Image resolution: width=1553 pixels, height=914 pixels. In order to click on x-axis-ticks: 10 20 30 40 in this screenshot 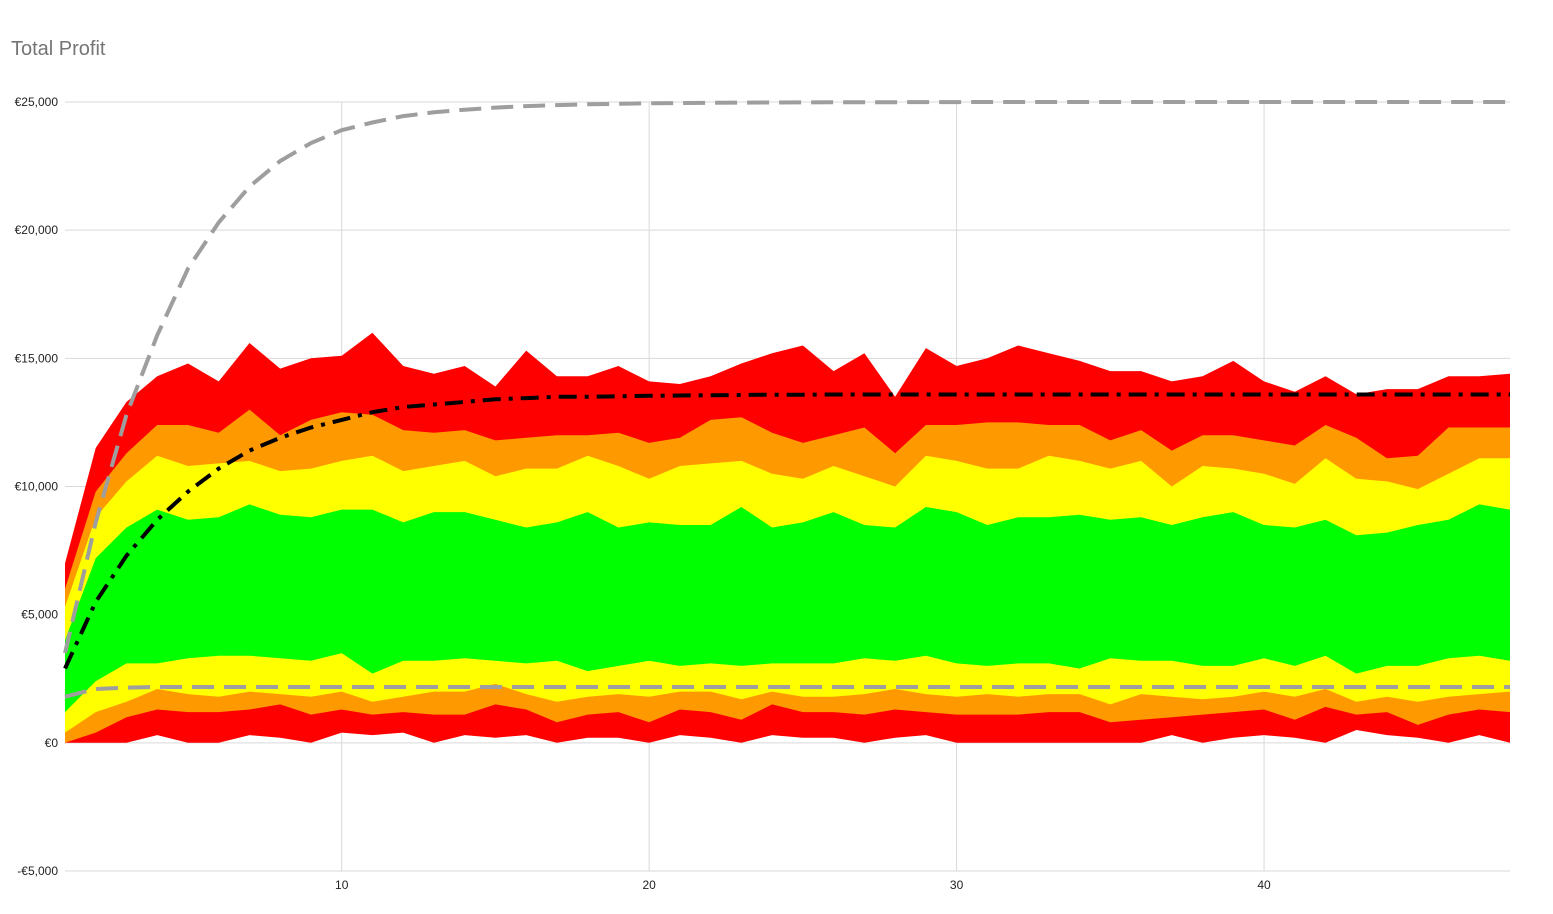, I will do `click(803, 885)`.